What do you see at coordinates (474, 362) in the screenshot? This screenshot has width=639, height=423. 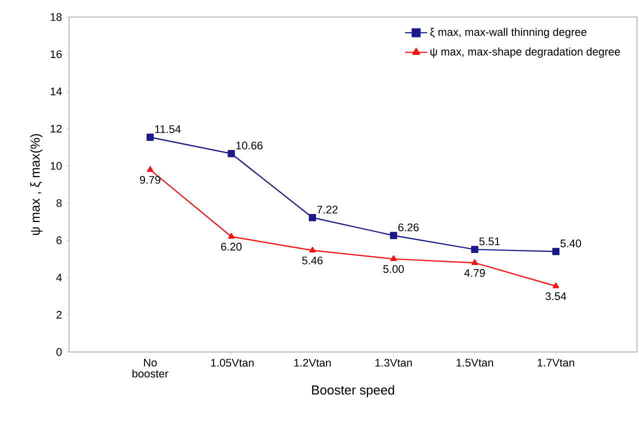 I see `x-tick-label: 1.5Vtan` at bounding box center [474, 362].